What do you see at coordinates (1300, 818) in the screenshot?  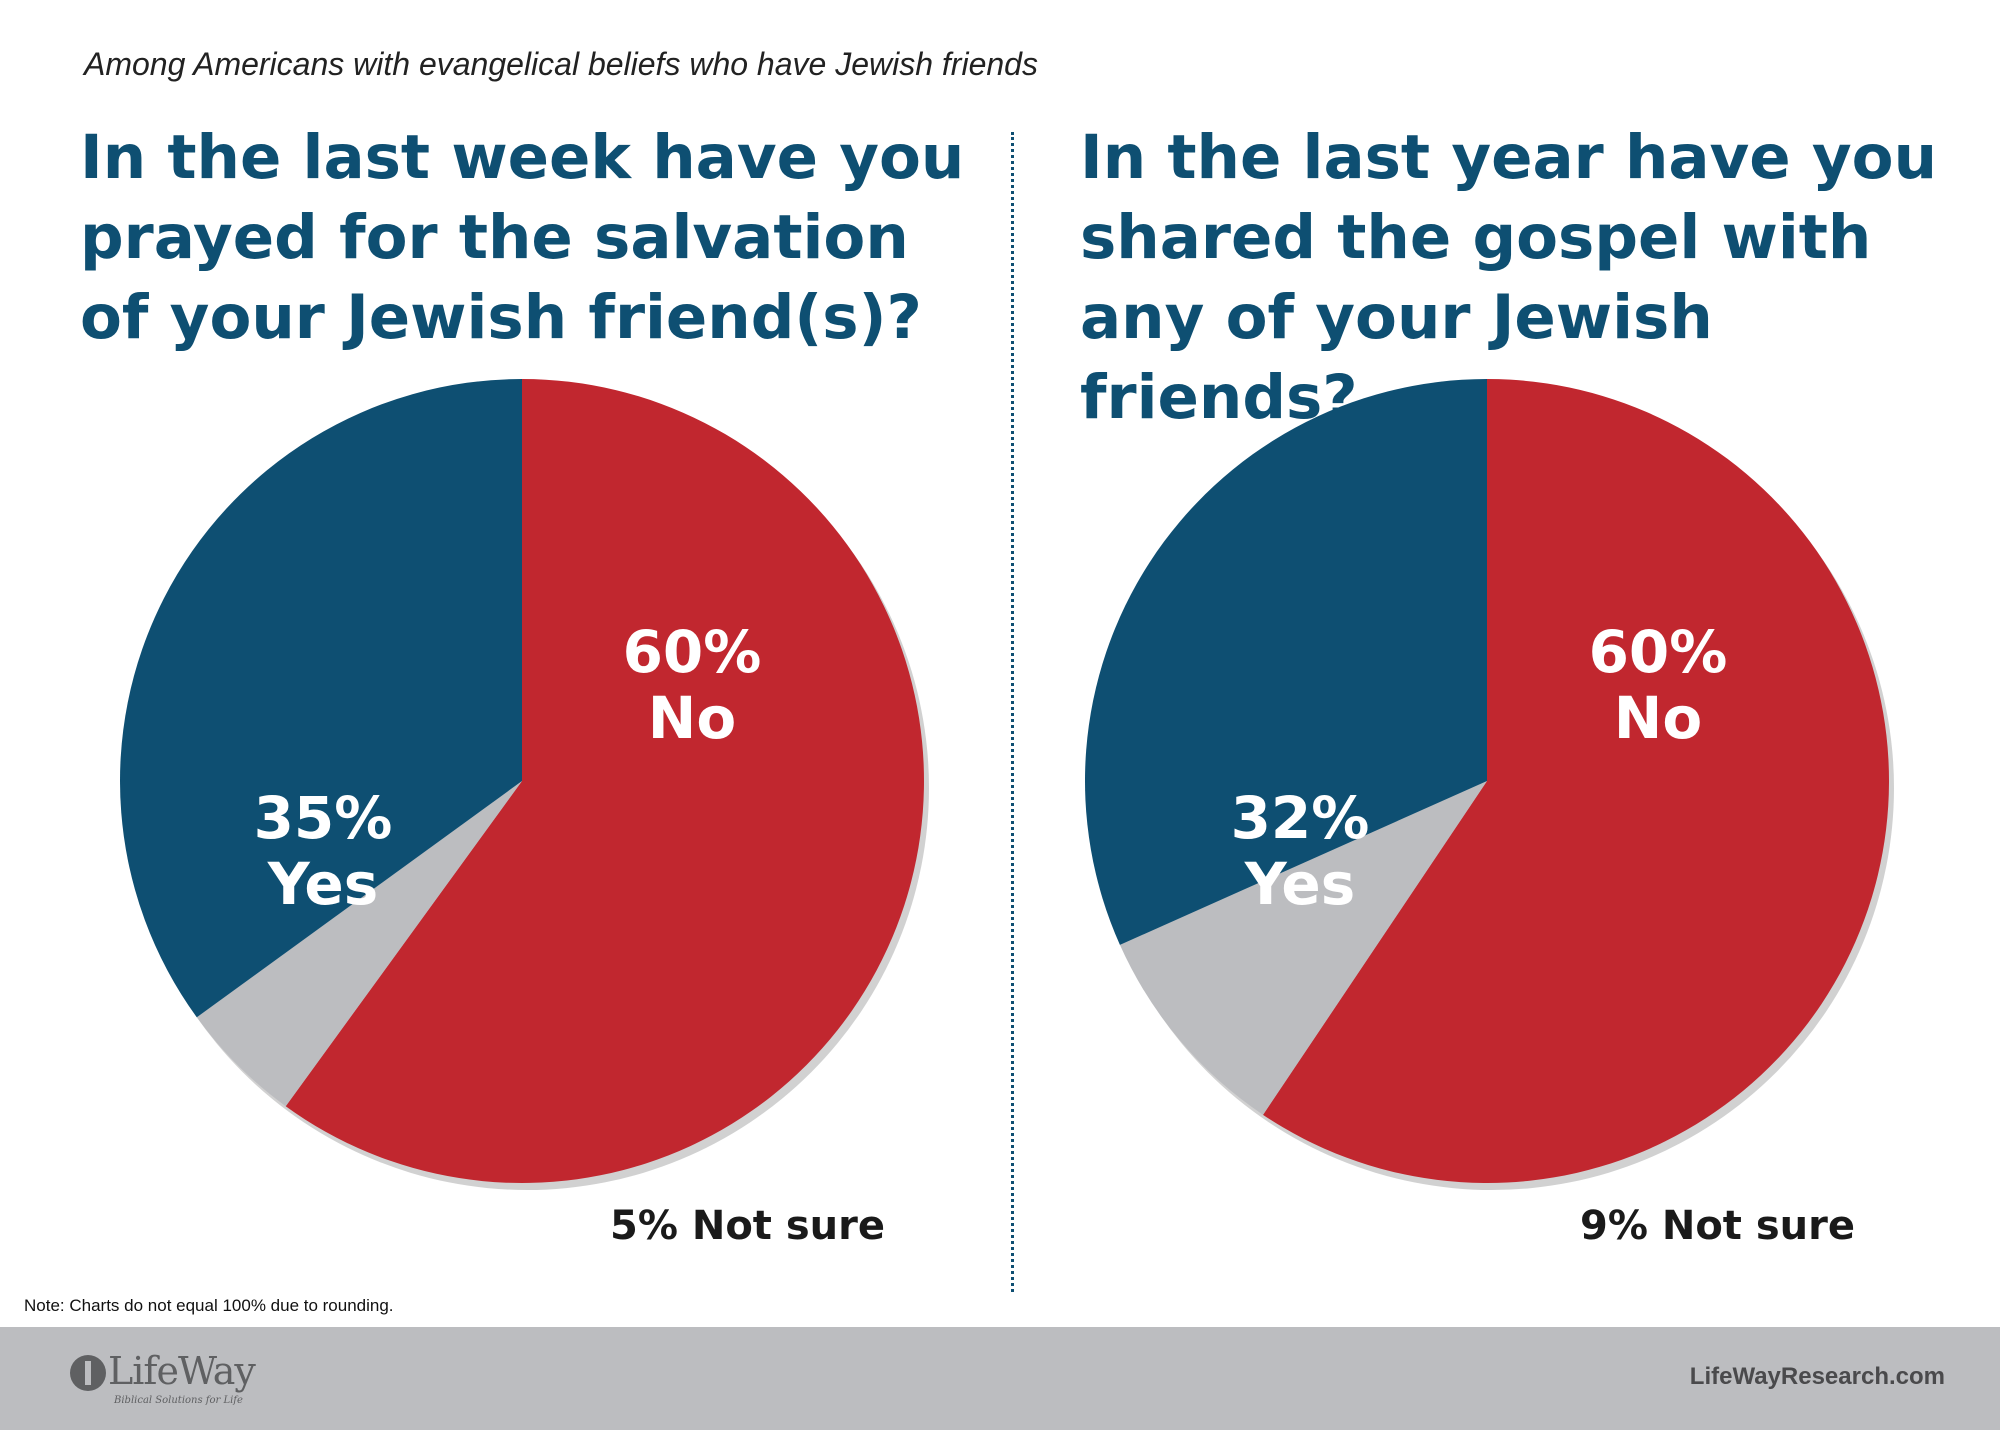 I see `pie-2-yes-pct-label: 32%` at bounding box center [1300, 818].